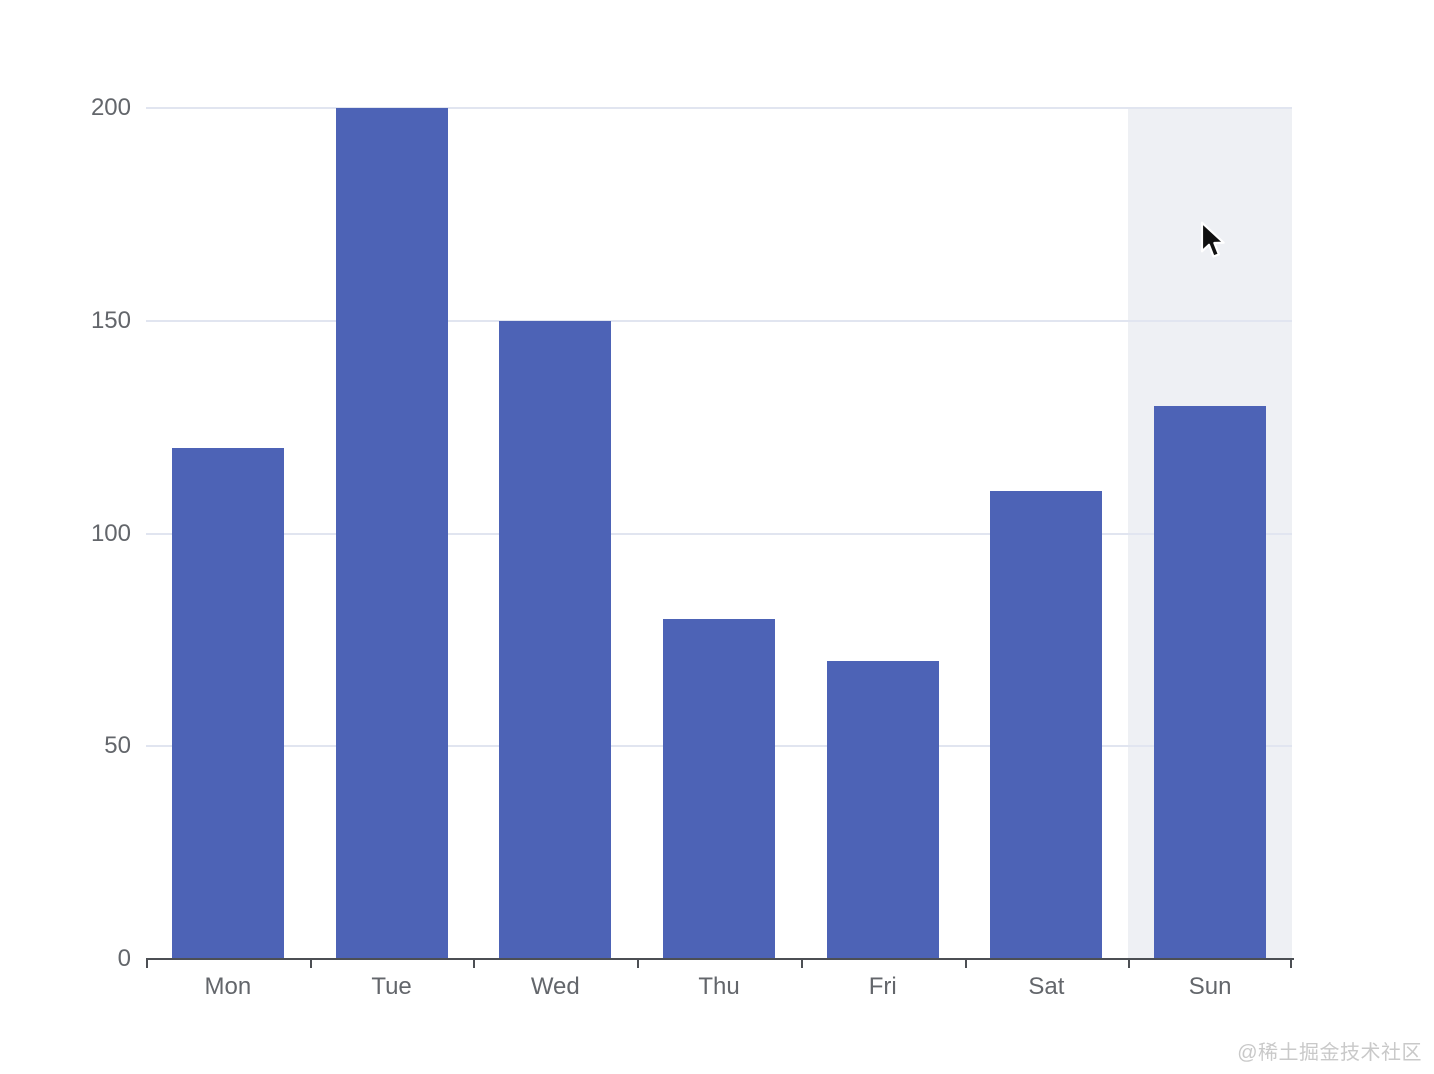 Image resolution: width=1434 pixels, height=1074 pixels. What do you see at coordinates (719, 788) in the screenshot?
I see `bar-thu` at bounding box center [719, 788].